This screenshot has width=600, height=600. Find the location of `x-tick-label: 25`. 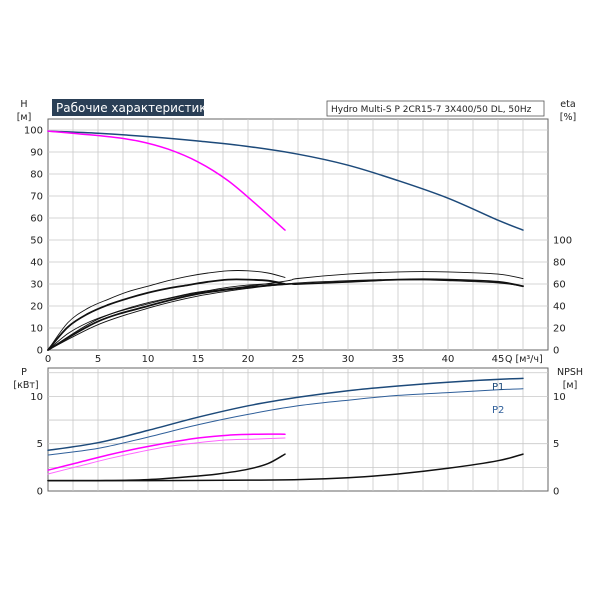

x-tick-label: 25 is located at coordinates (298, 359).